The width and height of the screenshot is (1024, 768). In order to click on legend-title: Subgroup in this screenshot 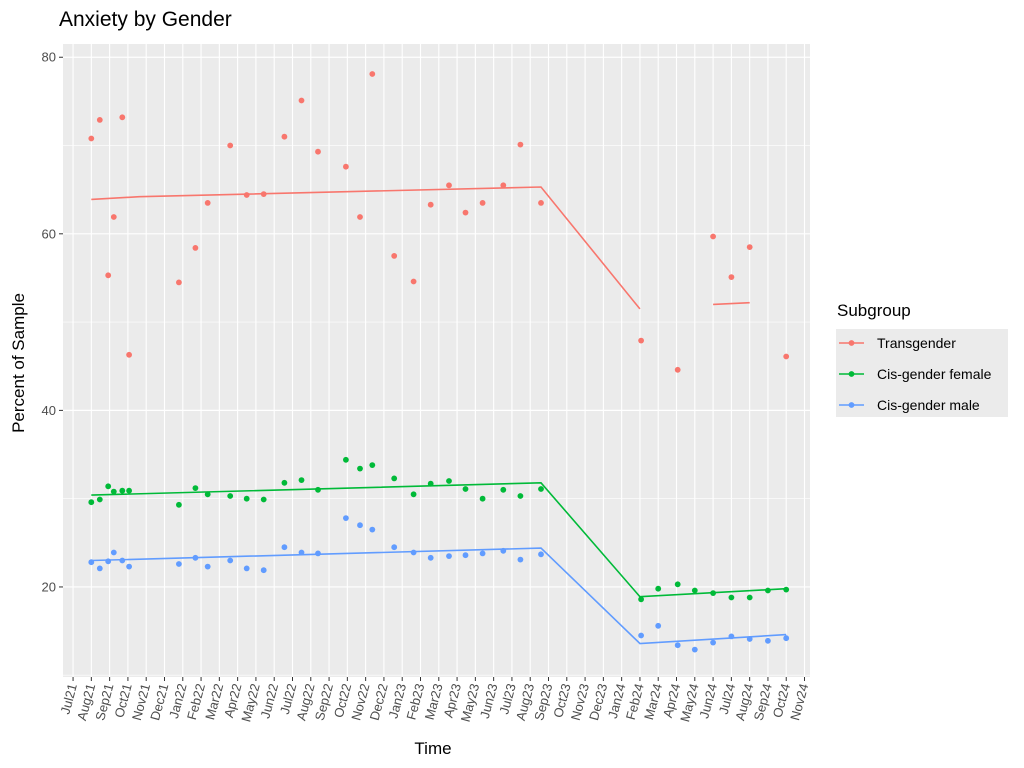, I will do `click(874, 310)`.